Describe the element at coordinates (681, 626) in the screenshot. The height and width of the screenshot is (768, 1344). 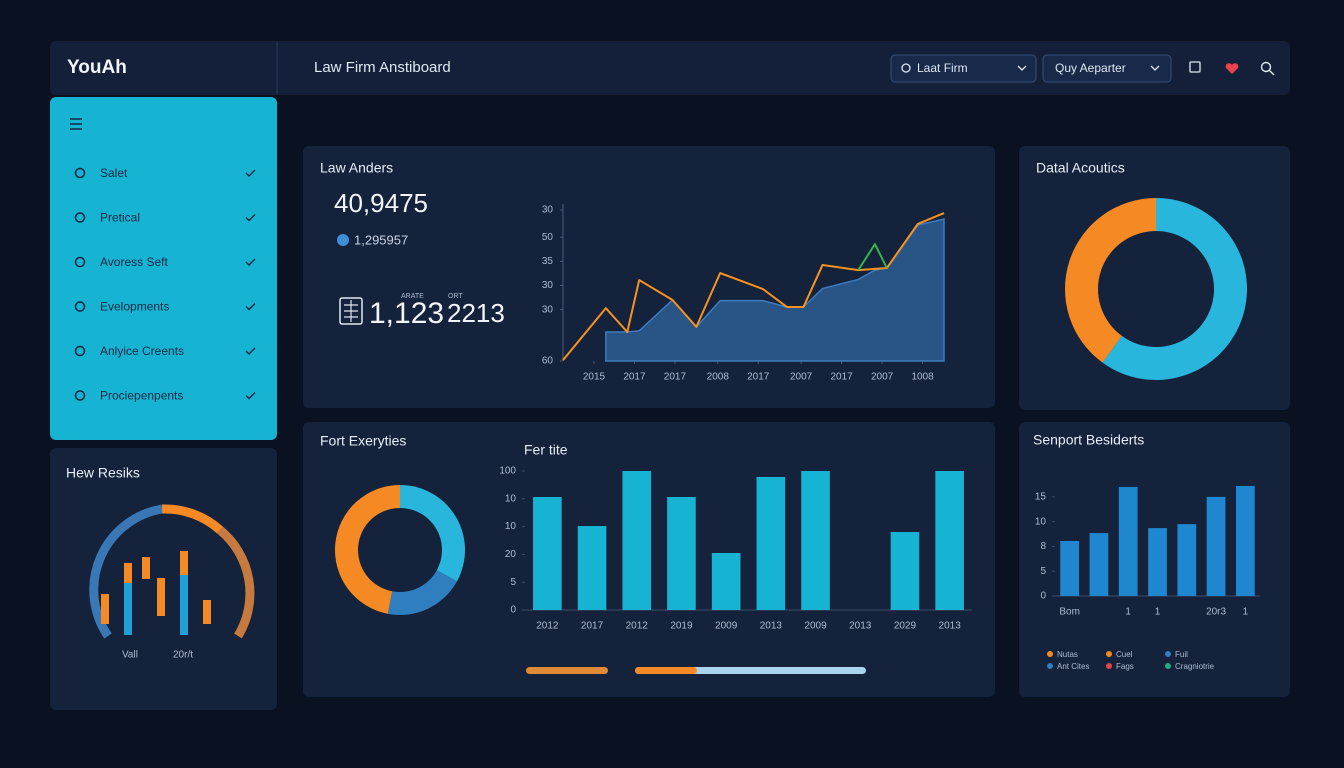
I see `x-tick-label: 2019` at that location.